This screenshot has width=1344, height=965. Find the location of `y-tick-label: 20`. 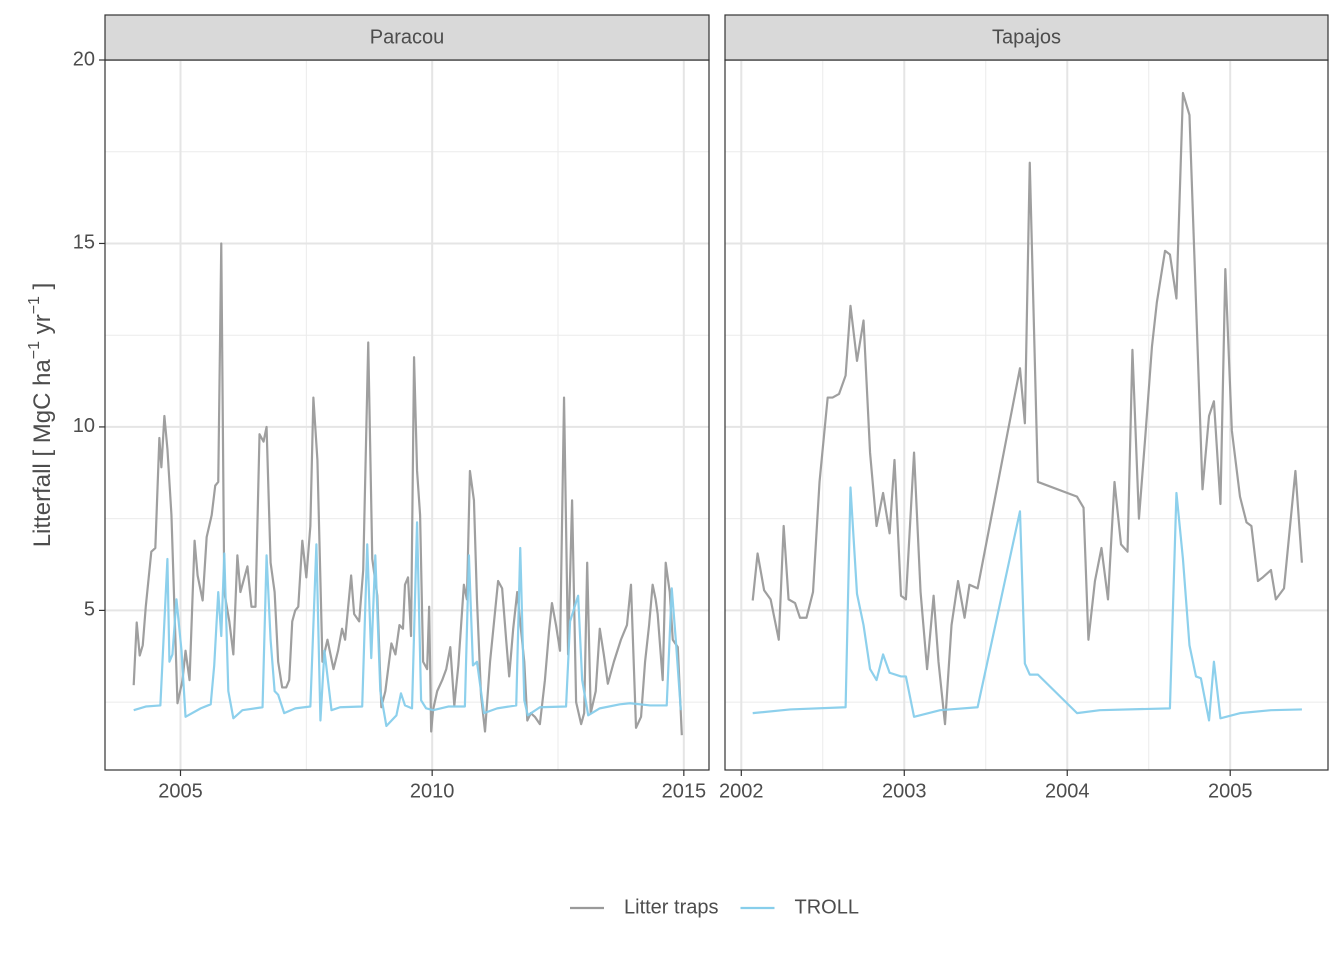

y-tick-label: 20 is located at coordinates (84, 59).